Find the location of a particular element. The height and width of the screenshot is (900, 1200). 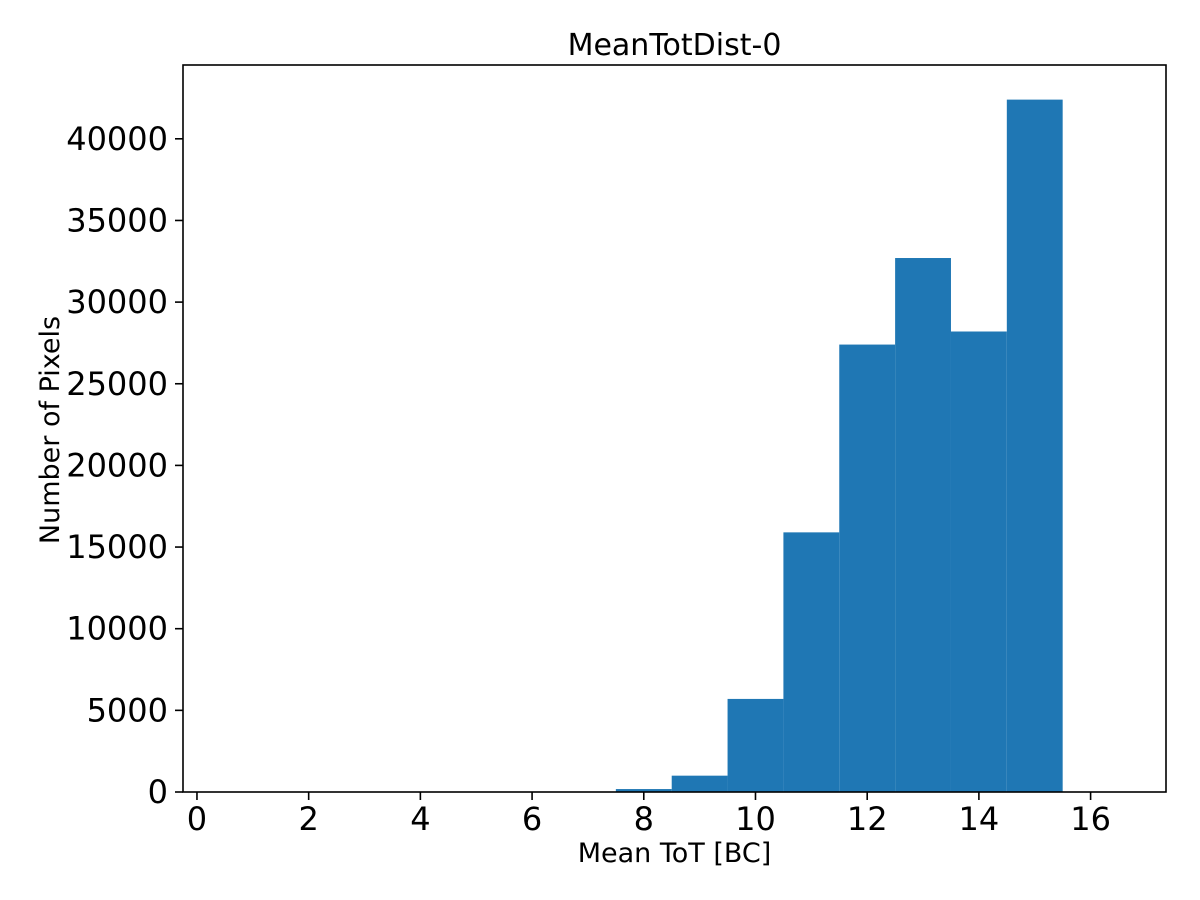

x-tick-label: 14 is located at coordinates (979, 819).